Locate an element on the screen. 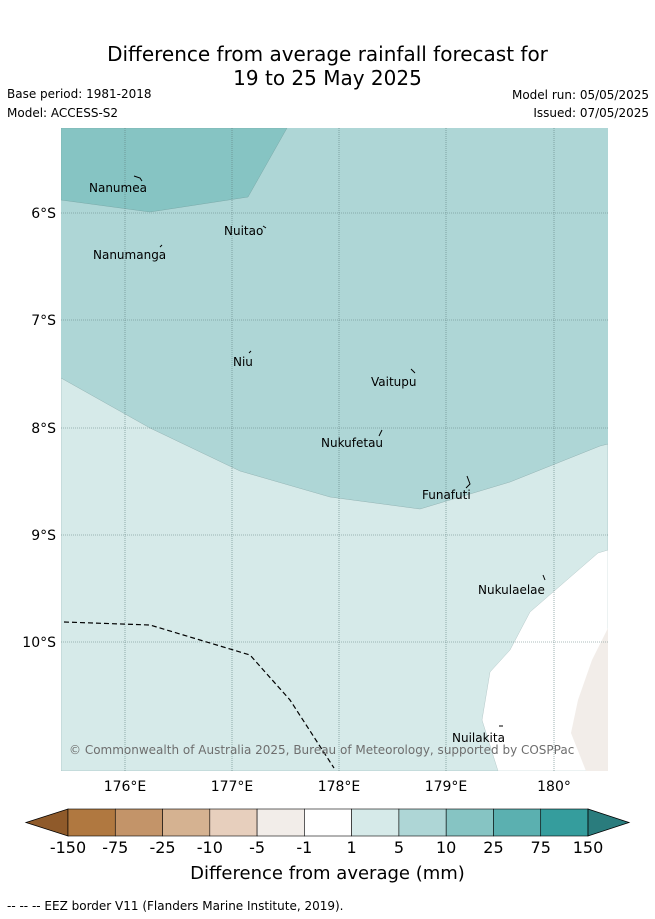 Image resolution: width=655 pixels, height=919 pixels. colorbar-tick-label: 5 is located at coordinates (398, 847).